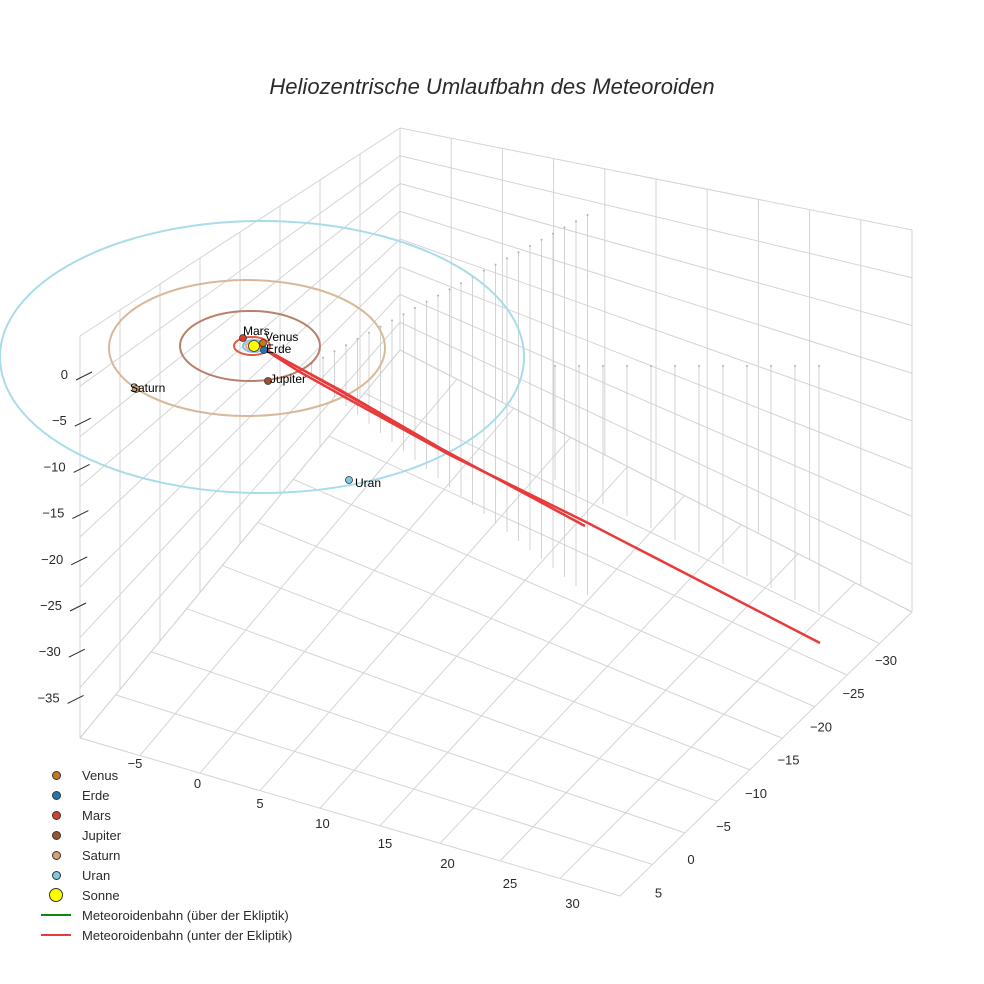 This screenshot has width=984, height=984. I want to click on planet-saturn-marker, so click(136, 389).